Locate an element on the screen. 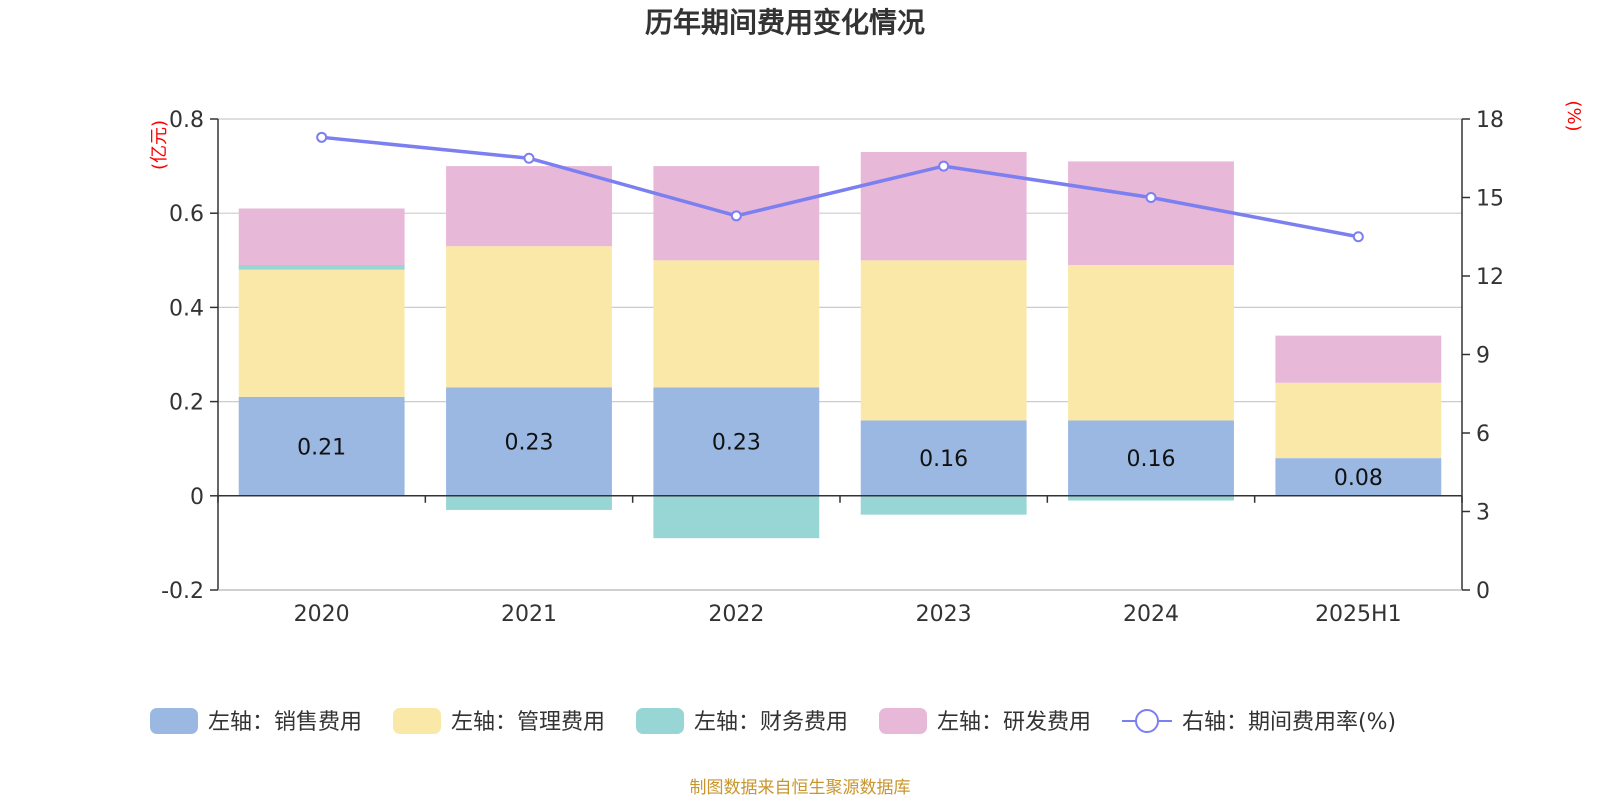 The width and height of the screenshot is (1600, 800). right-tick-label: 0 is located at coordinates (1483, 591).